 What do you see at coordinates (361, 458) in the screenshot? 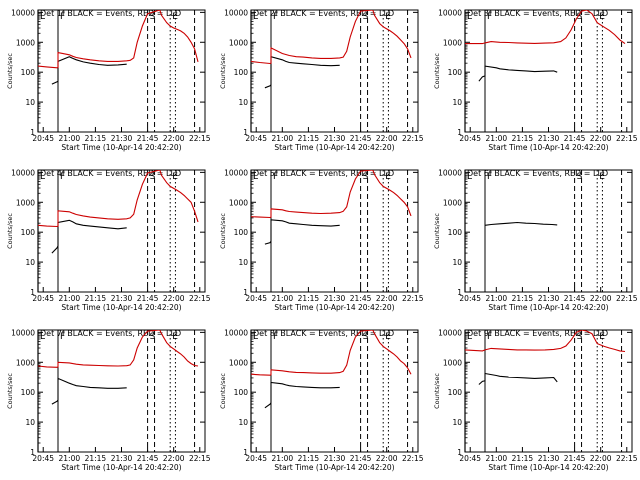
I see `x-tick-label: 21:45` at bounding box center [361, 458].